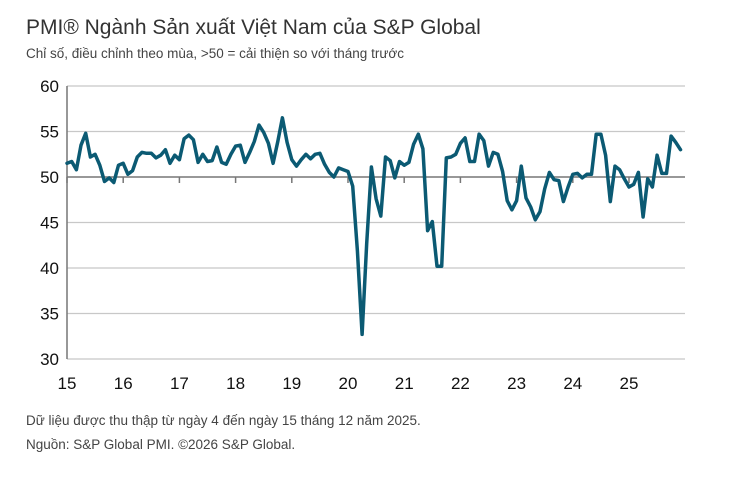  I want to click on x-tick-label: 25, so click(629, 383).